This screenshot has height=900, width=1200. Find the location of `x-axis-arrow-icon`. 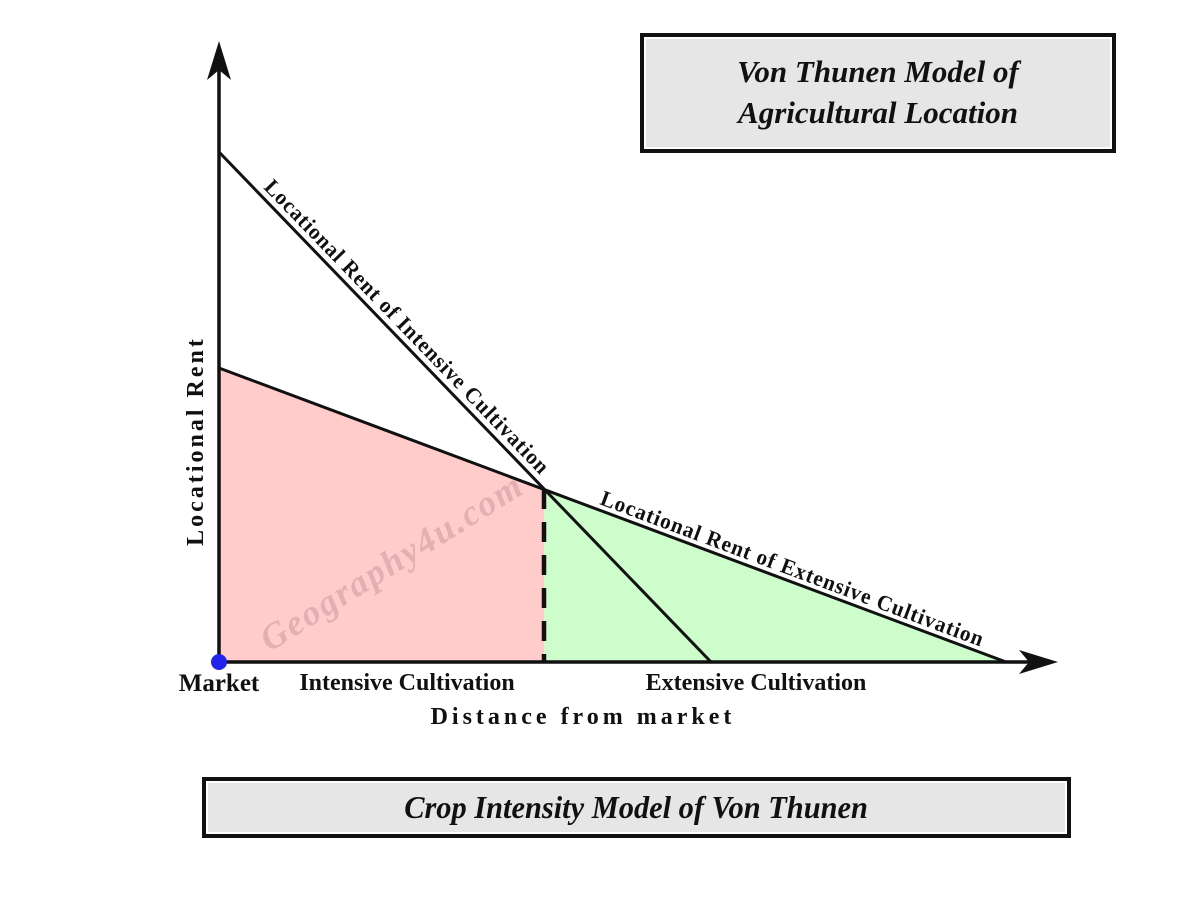

x-axis-arrow-icon is located at coordinates (1038, 662).